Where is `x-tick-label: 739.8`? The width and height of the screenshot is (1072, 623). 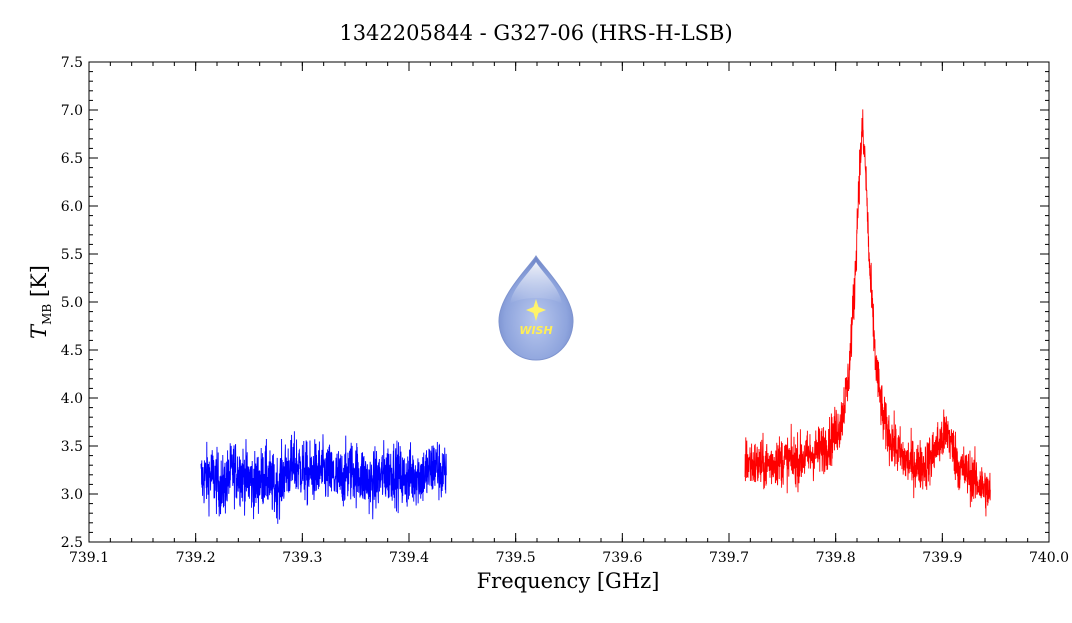 x-tick-label: 739.8 is located at coordinates (836, 558).